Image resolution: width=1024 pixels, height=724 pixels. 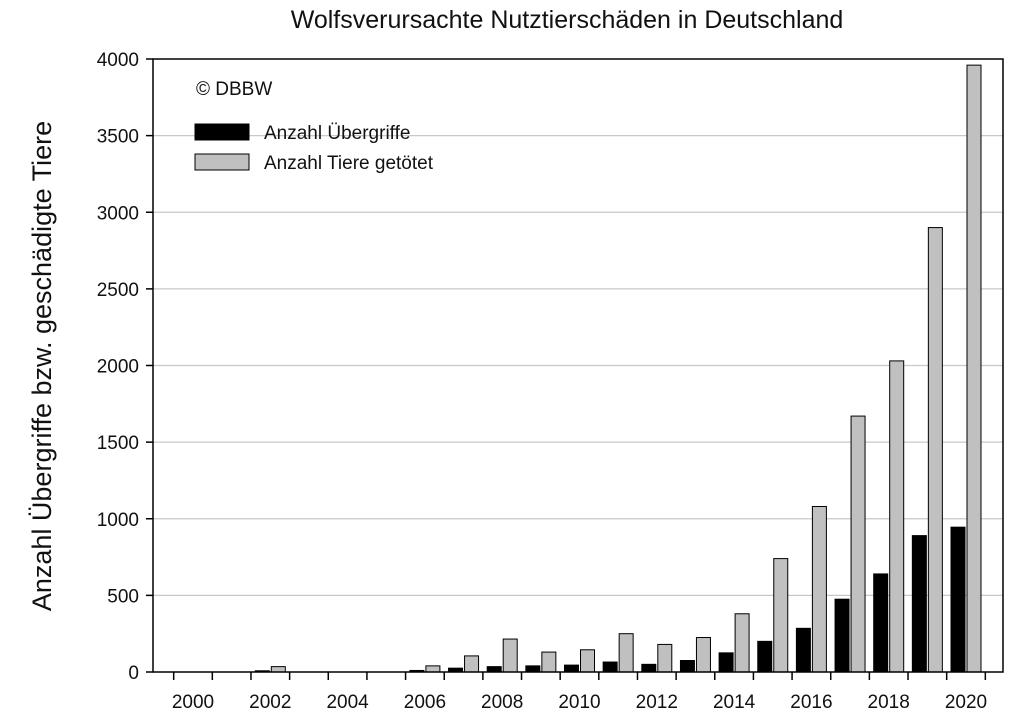 I want to click on legend-swatch-uebergriffe, so click(x=222, y=132).